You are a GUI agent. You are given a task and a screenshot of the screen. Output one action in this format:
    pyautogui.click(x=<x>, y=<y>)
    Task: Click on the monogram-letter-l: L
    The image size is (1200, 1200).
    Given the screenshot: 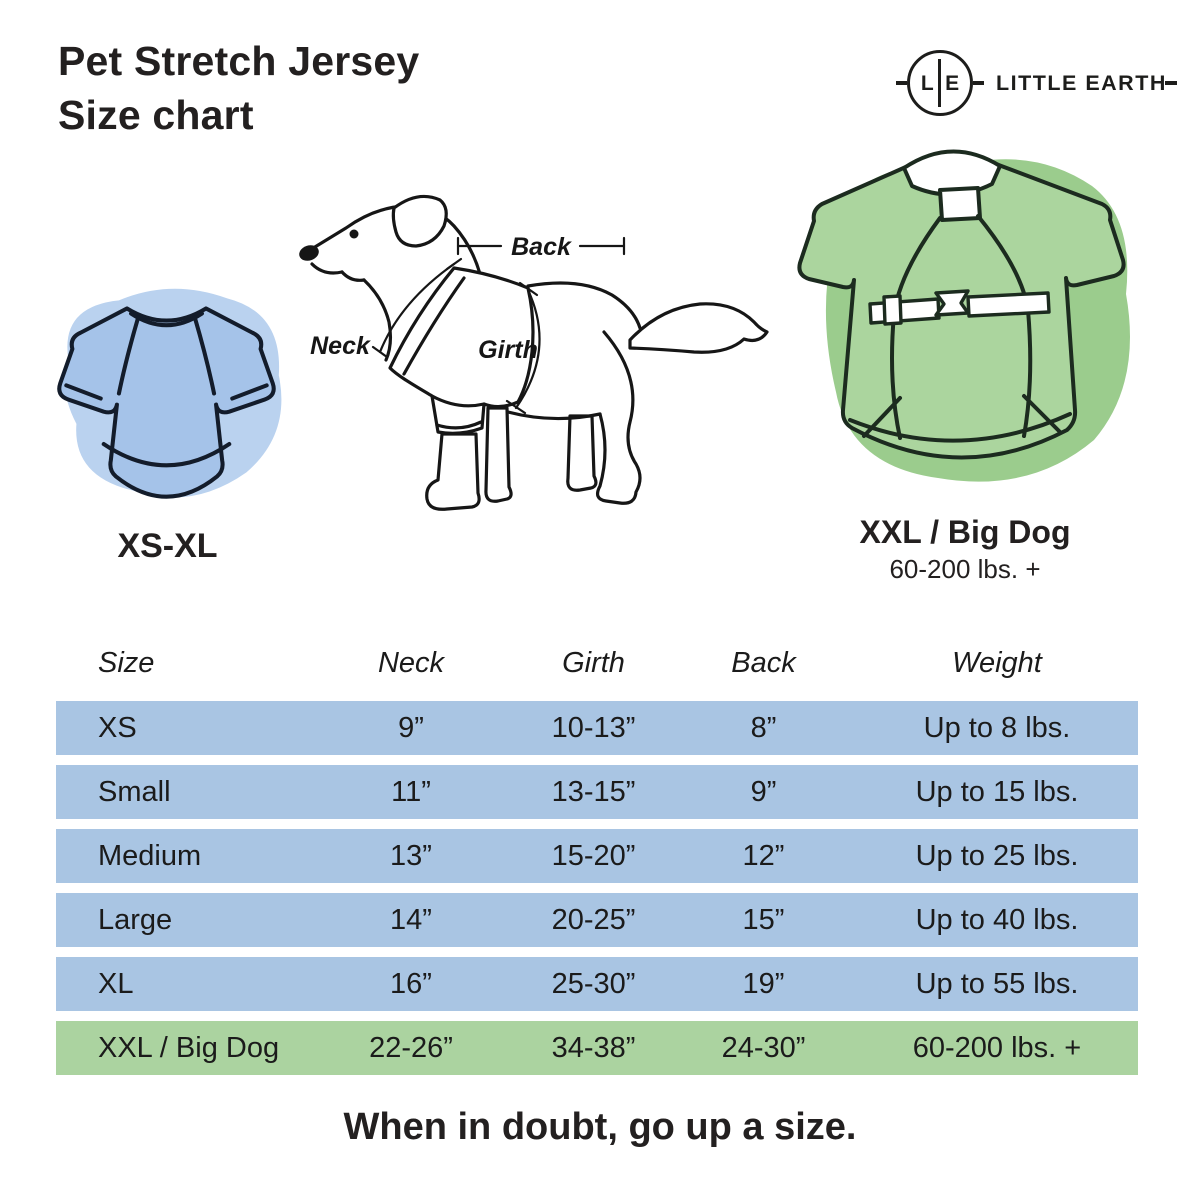 What is the action you would take?
    pyautogui.click(x=927, y=83)
    